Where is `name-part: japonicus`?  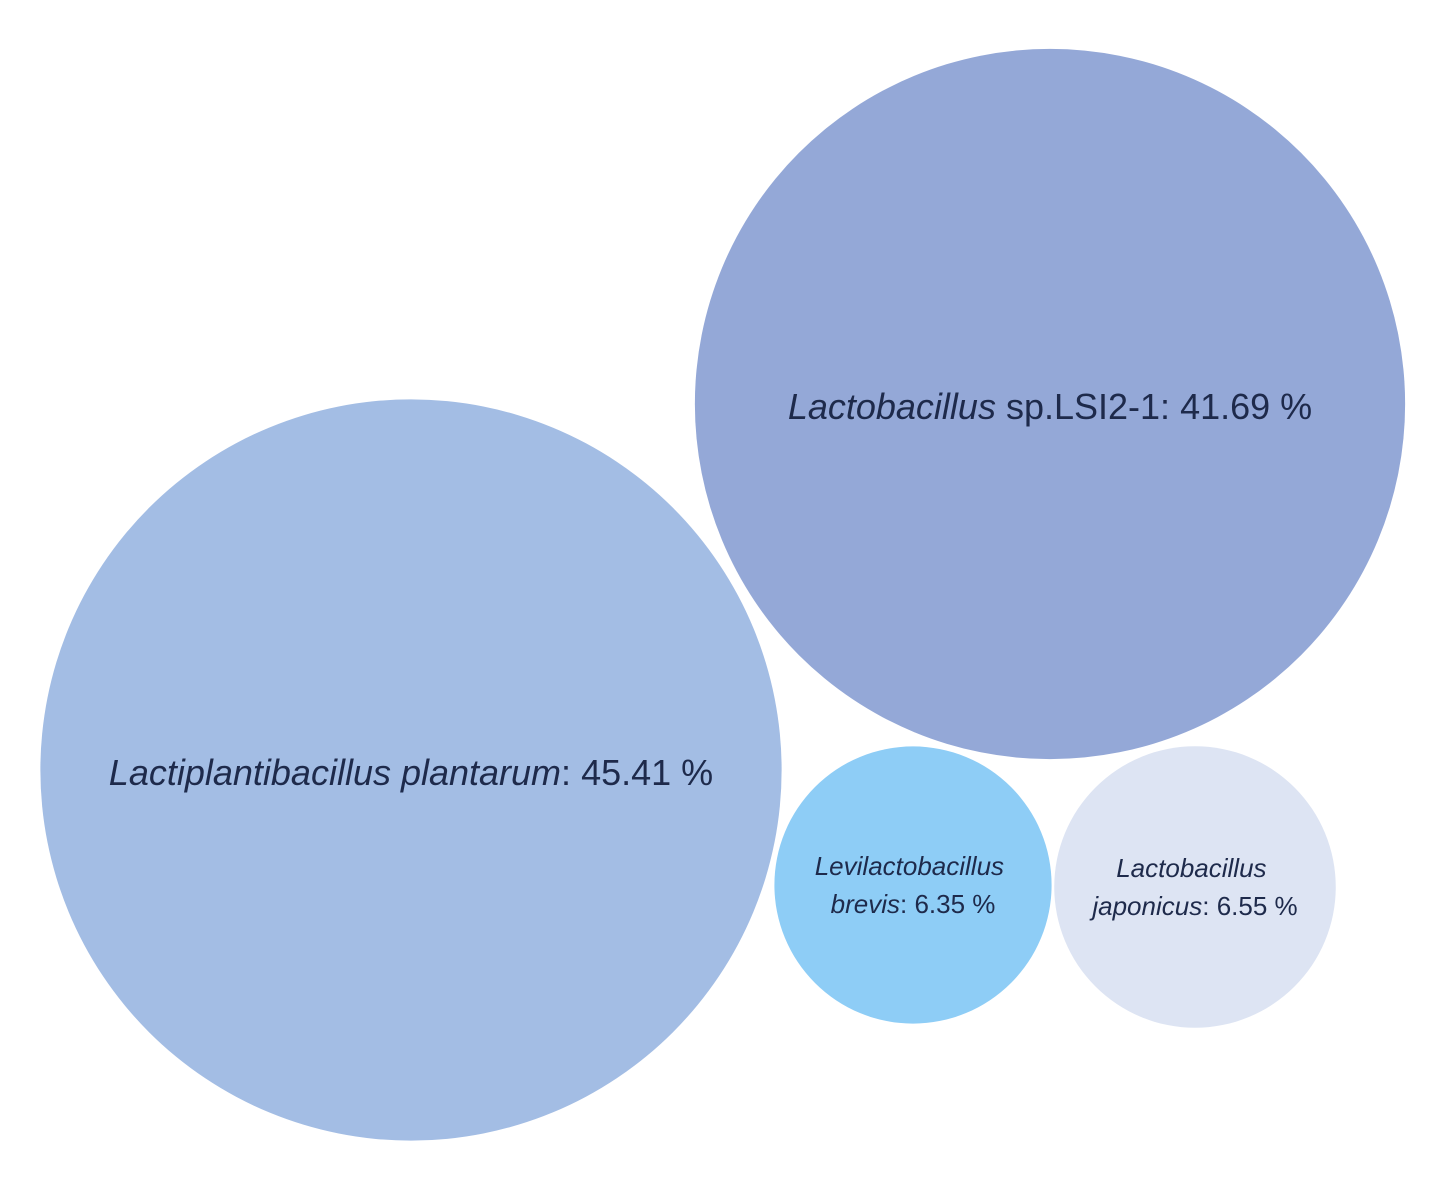
name-part: japonicus is located at coordinates (1145, 906).